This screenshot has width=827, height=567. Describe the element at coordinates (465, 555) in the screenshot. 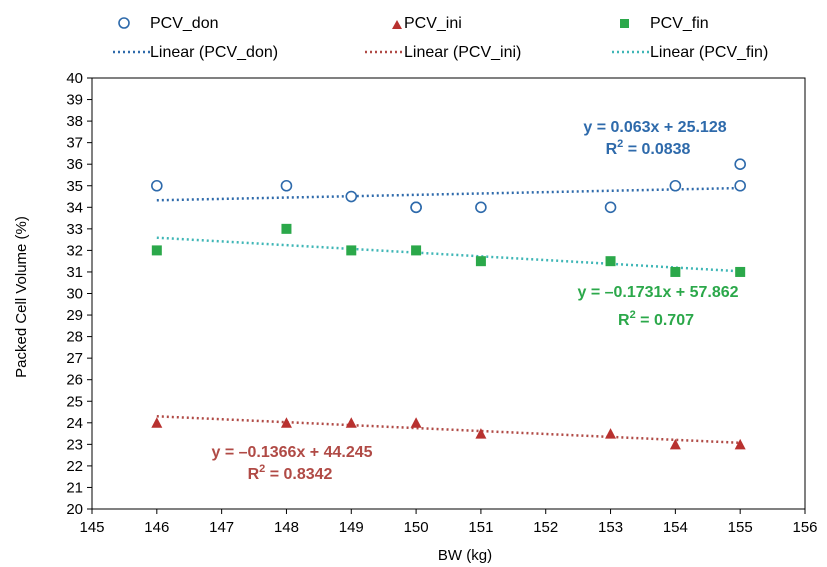

I see `x-axis-title: BW (kg)` at that location.